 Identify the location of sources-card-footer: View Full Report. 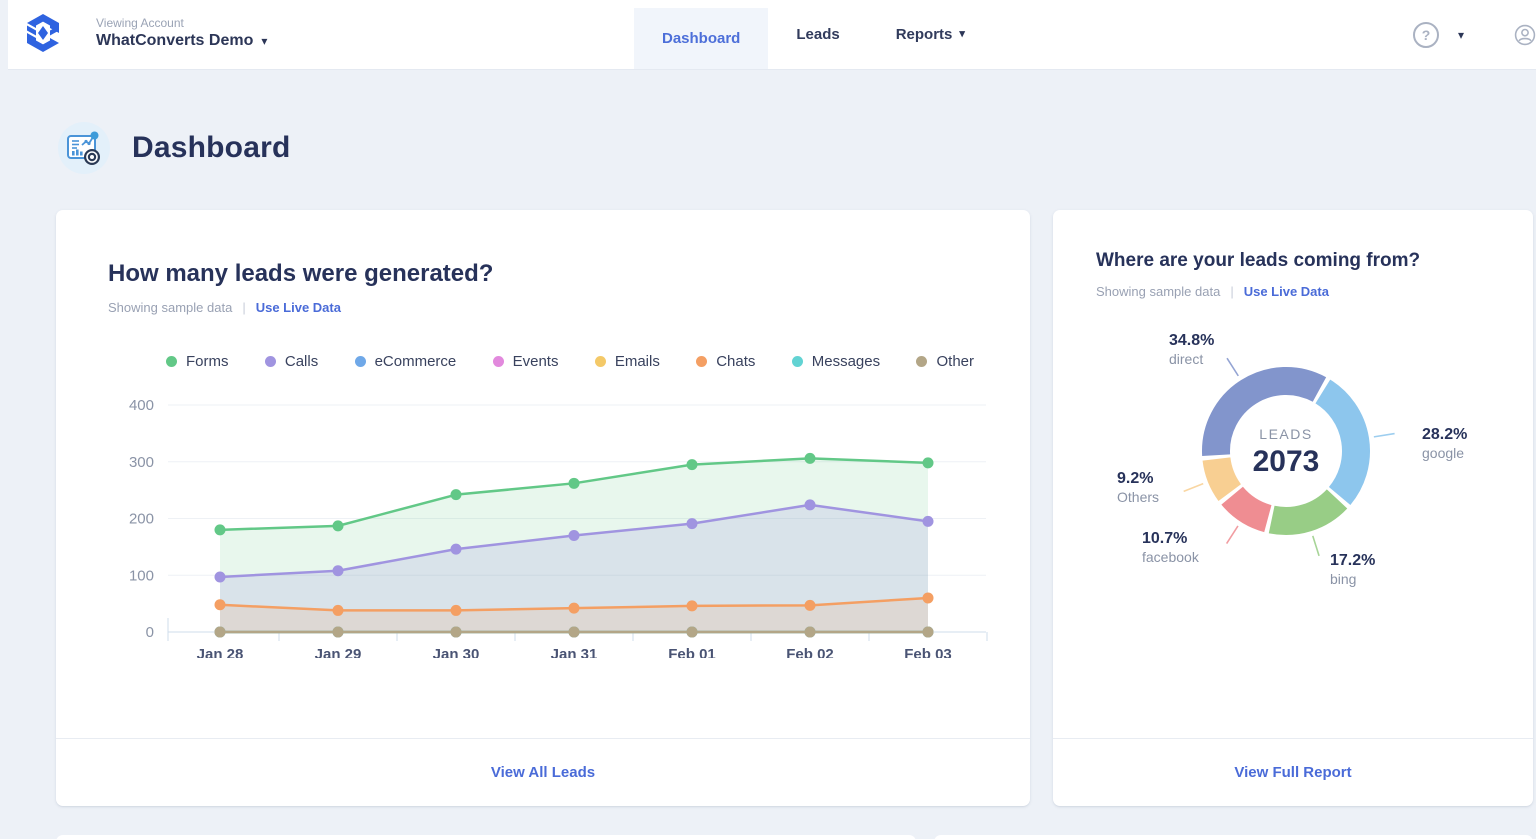
(1293, 772).